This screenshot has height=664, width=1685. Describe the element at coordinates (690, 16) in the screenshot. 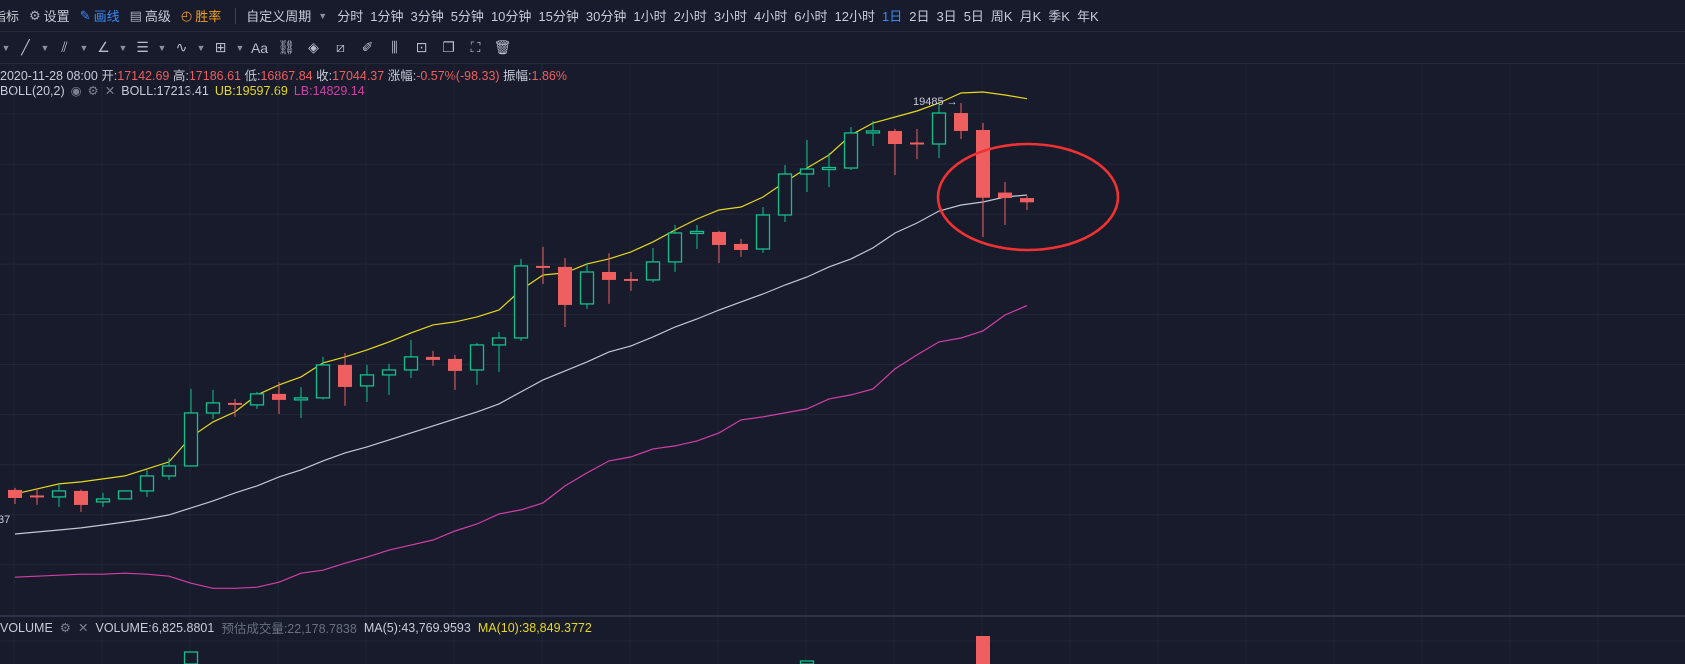

I see `period-tab: 2小时` at that location.